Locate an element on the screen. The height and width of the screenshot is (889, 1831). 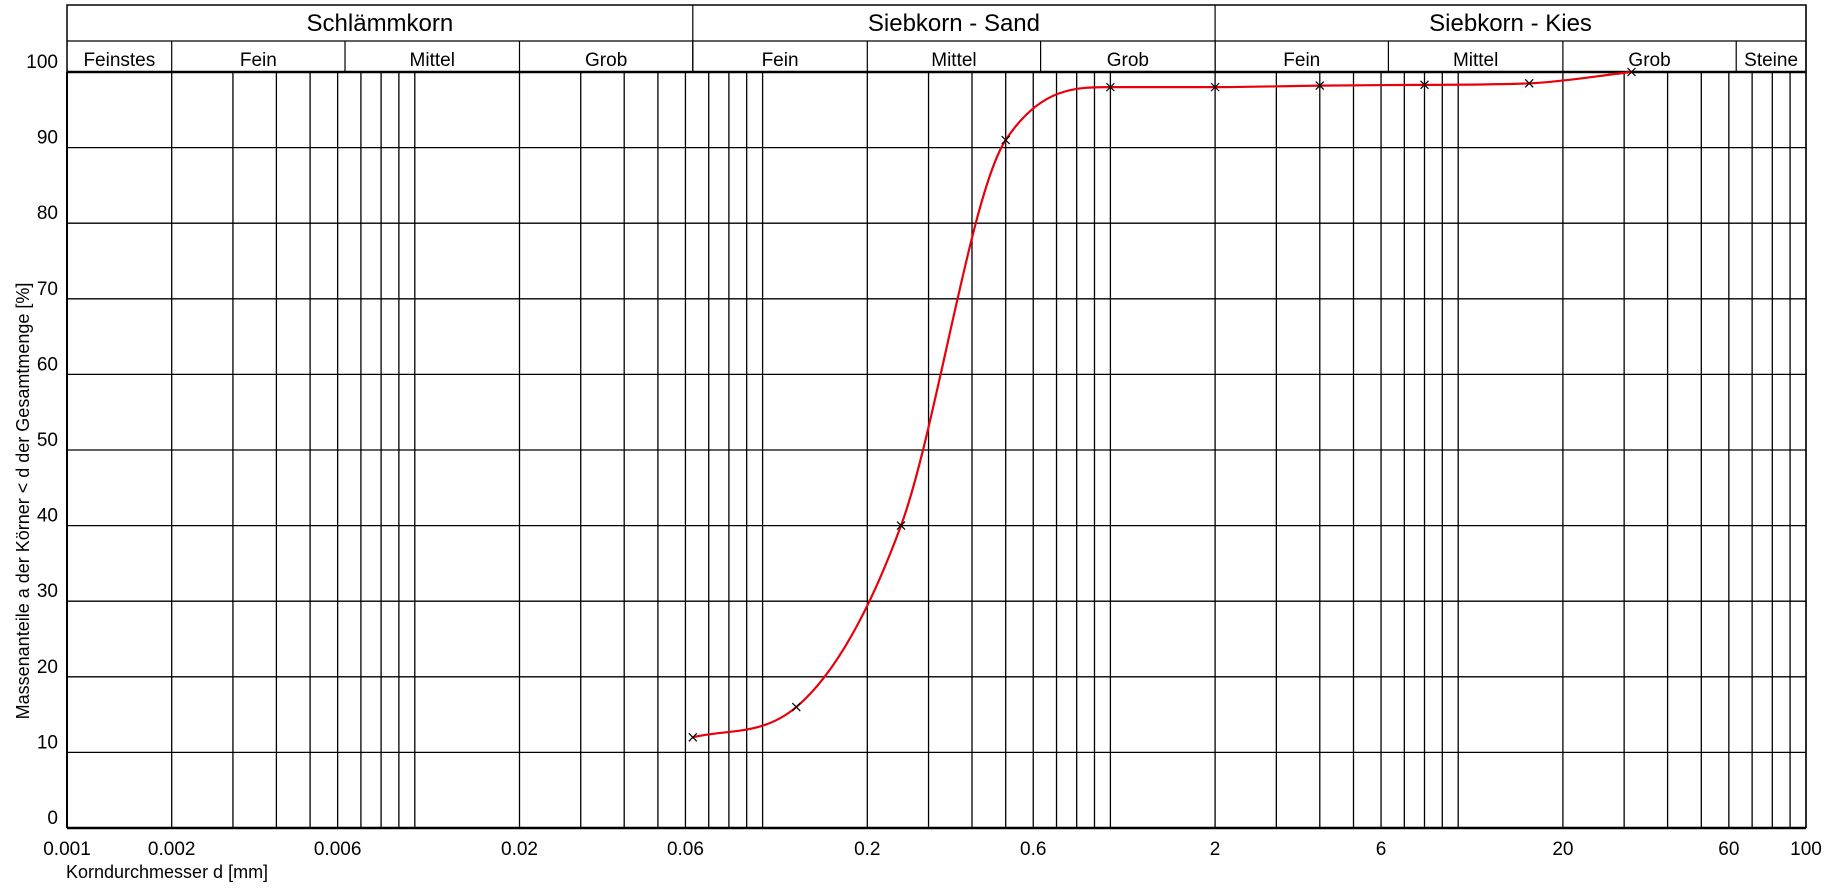
header-group-label: Siebkorn - Sand is located at coordinates (954, 23).